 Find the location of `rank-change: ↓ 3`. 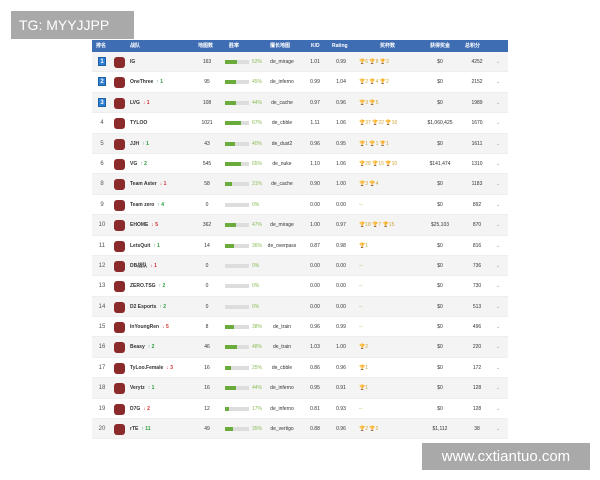

rank-change: ↓ 3 is located at coordinates (169, 367).